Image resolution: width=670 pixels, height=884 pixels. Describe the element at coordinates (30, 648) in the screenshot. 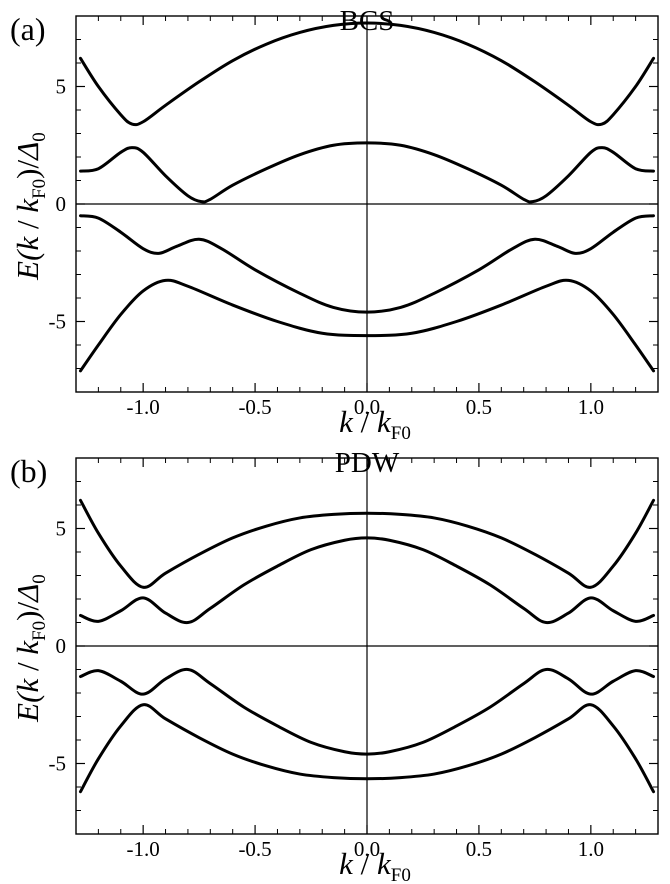

I see `panel-b-ylabel: E(k / kF0)/Δ0` at that location.